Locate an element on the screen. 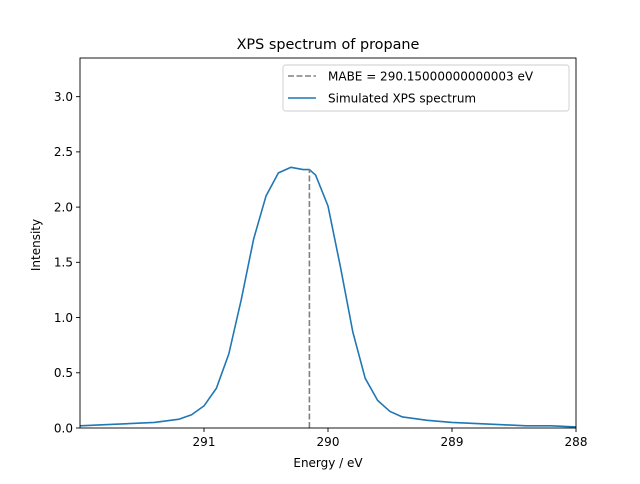 The image size is (640, 484). y-tick-label: 2.0 is located at coordinates (63, 207).